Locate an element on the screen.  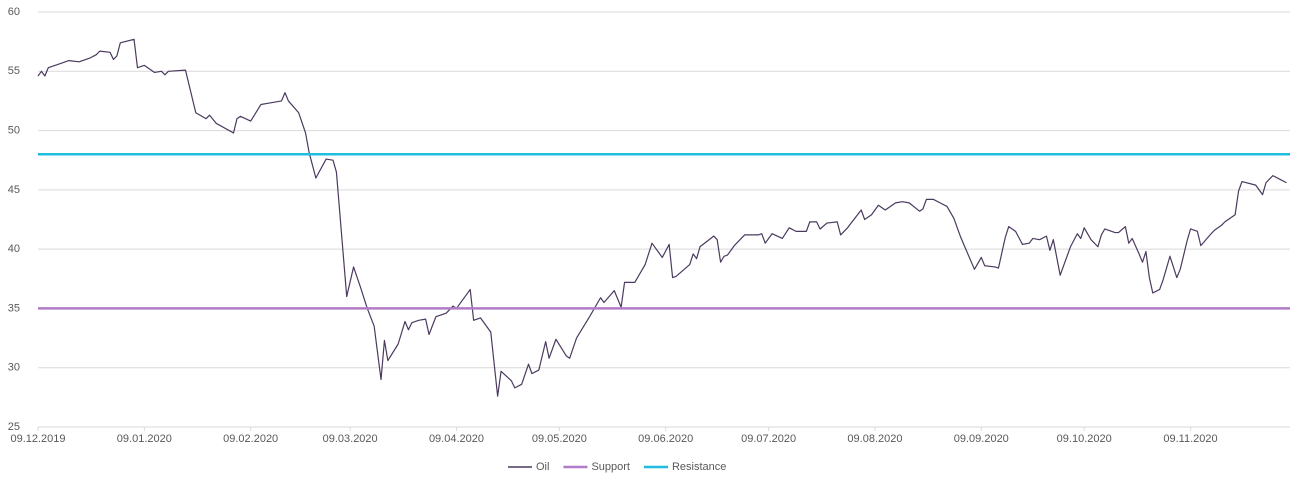
legend-label: Support is located at coordinates (610, 467).